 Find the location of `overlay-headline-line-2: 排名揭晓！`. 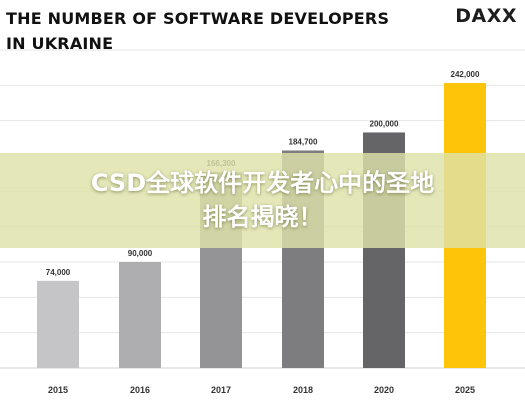

overlay-headline-line-2: 排名揭晓！ is located at coordinates (262, 217).